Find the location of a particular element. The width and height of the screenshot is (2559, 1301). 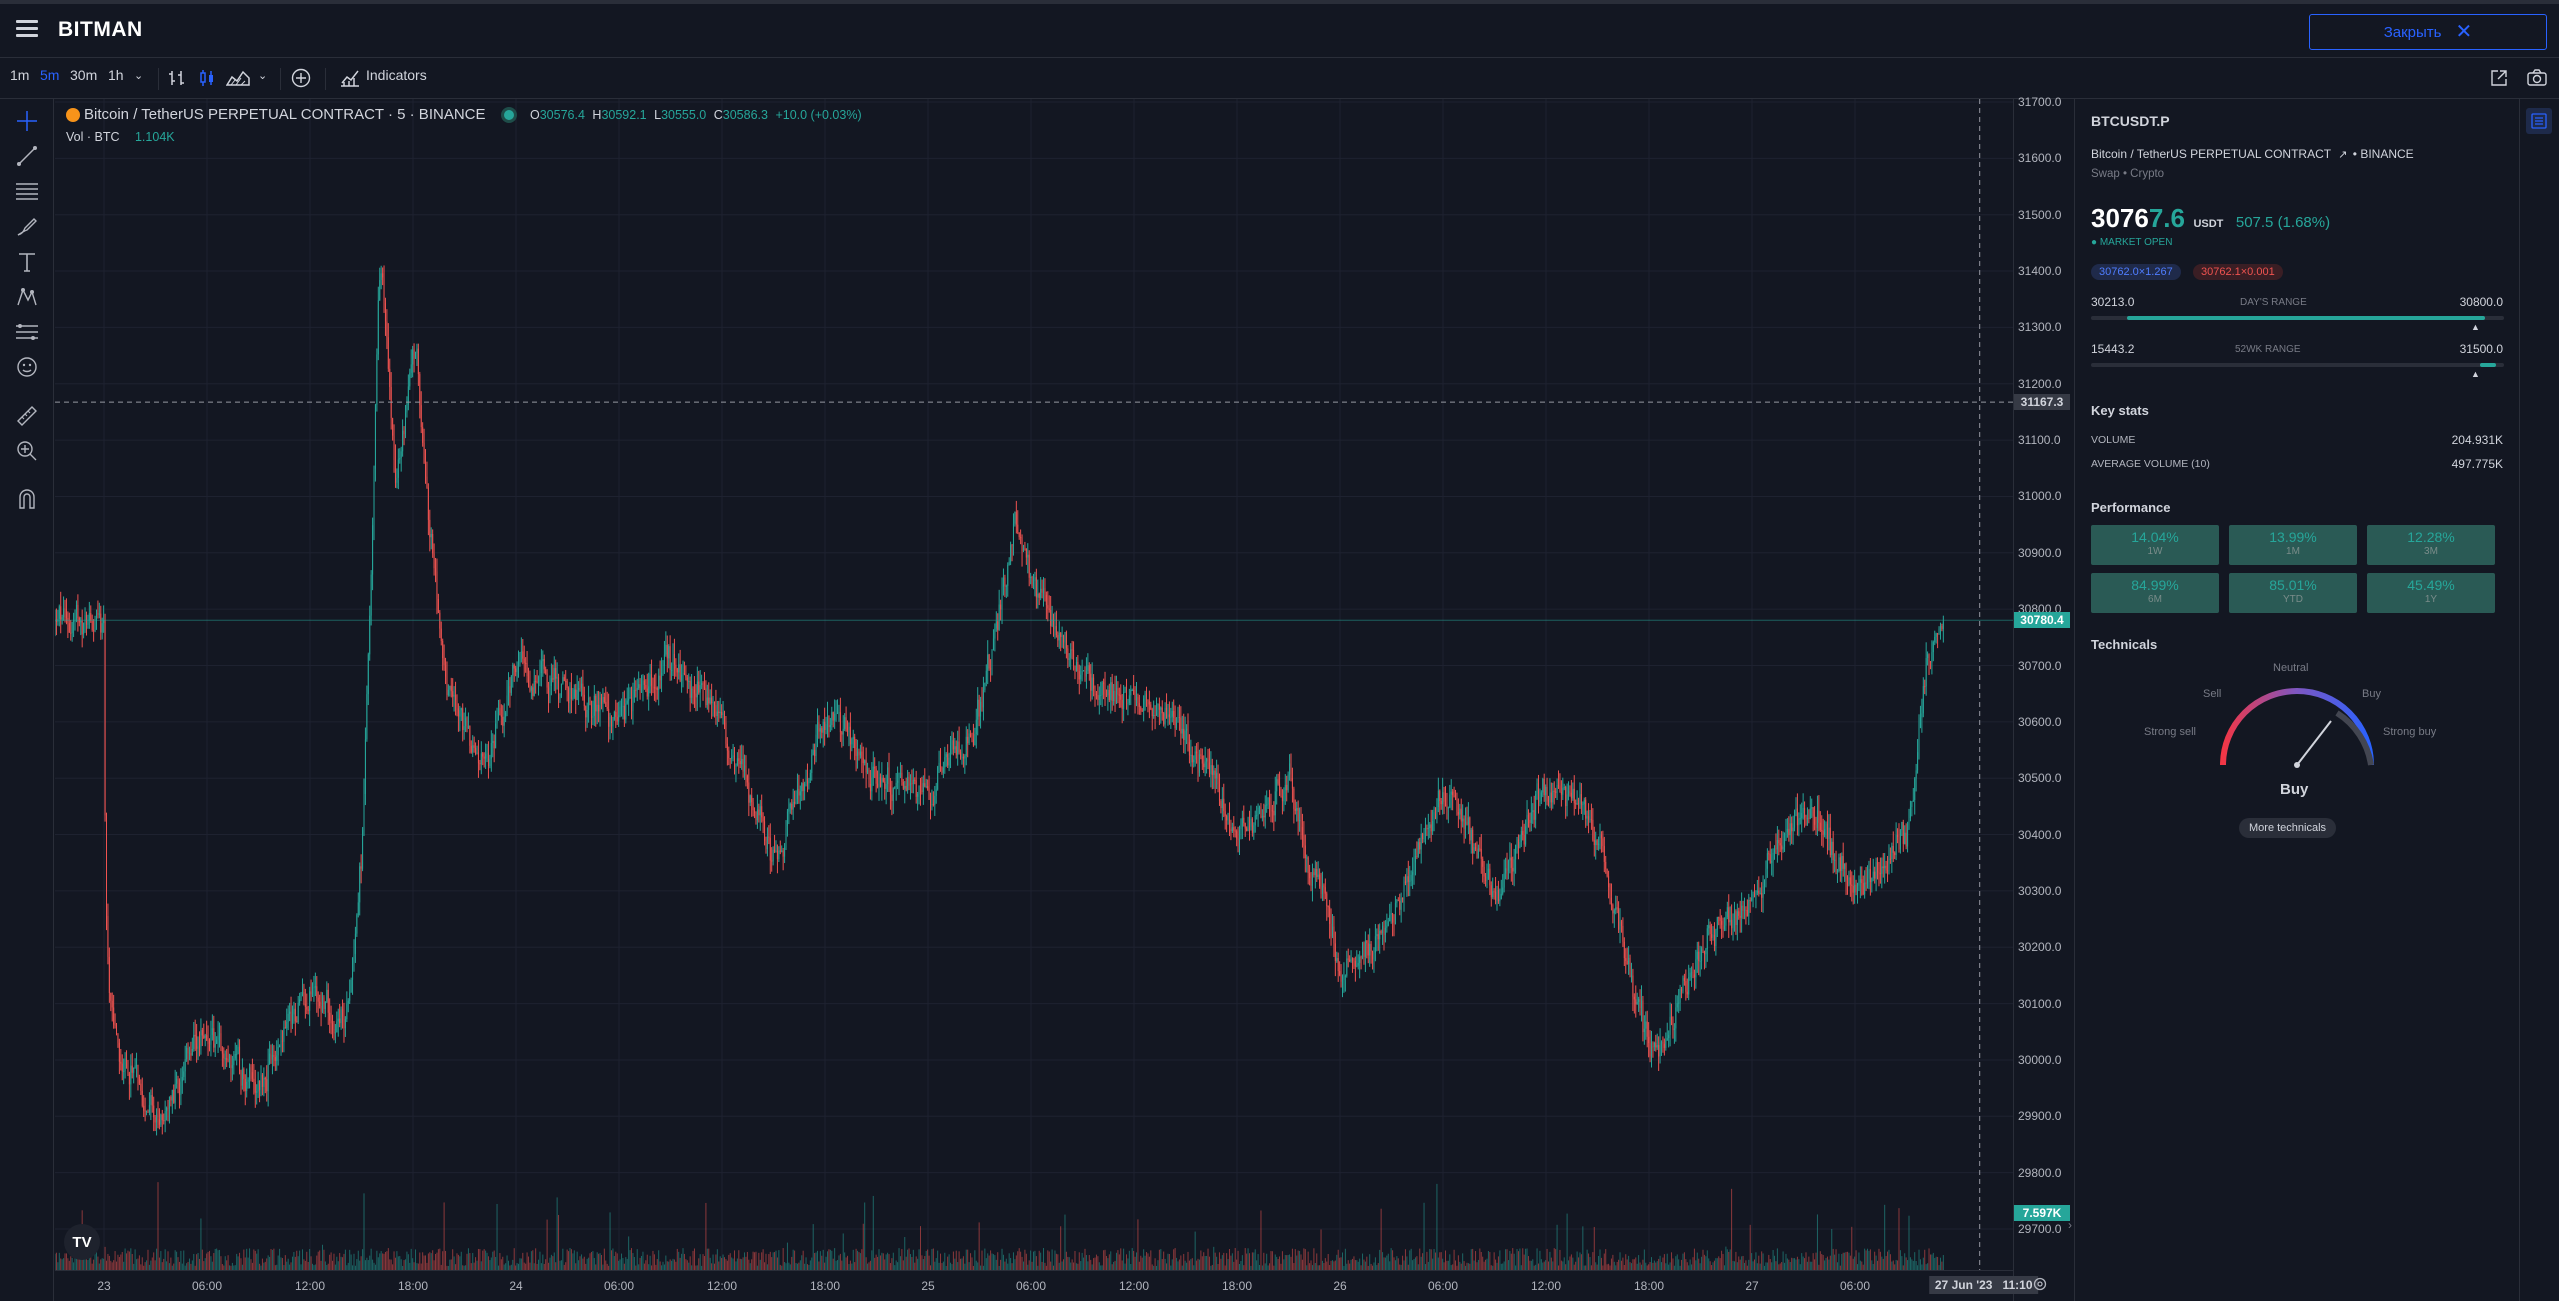

perf-card-3m: 12.28% 3M is located at coordinates (2431, 545).